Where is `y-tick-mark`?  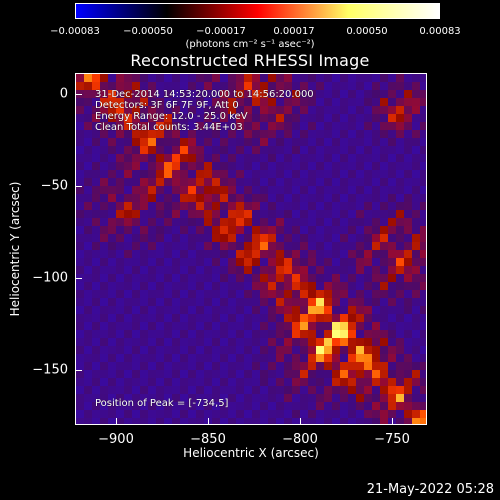
y-tick-mark is located at coordinates (78, 94).